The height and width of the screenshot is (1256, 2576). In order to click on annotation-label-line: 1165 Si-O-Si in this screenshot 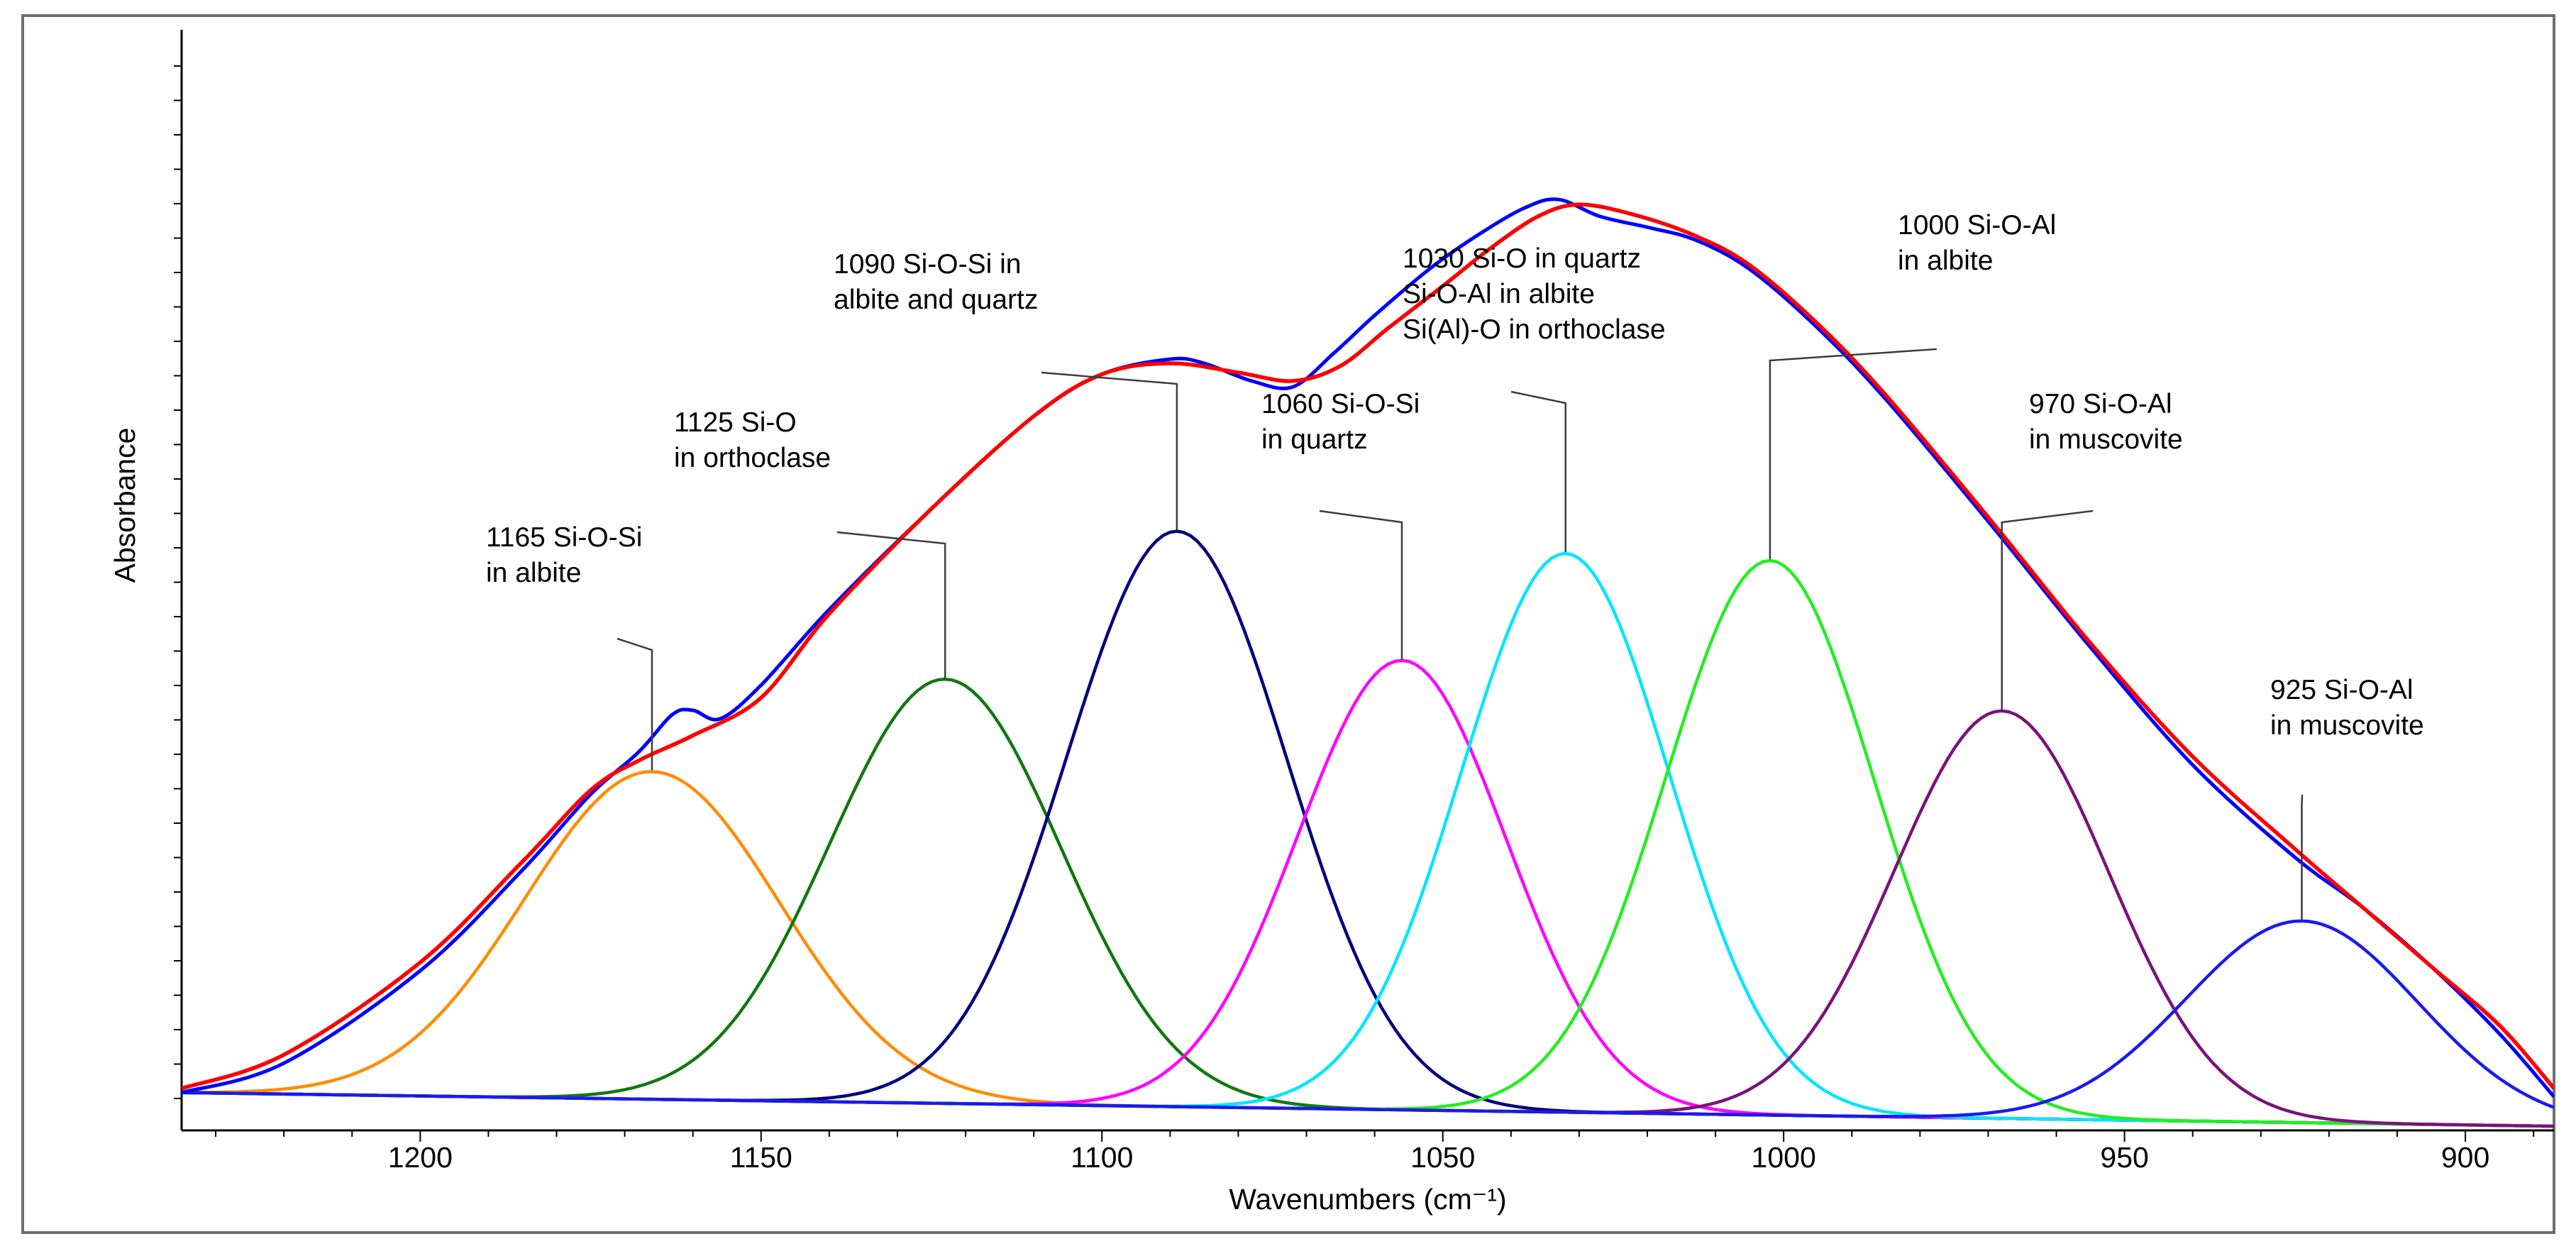, I will do `click(564, 537)`.